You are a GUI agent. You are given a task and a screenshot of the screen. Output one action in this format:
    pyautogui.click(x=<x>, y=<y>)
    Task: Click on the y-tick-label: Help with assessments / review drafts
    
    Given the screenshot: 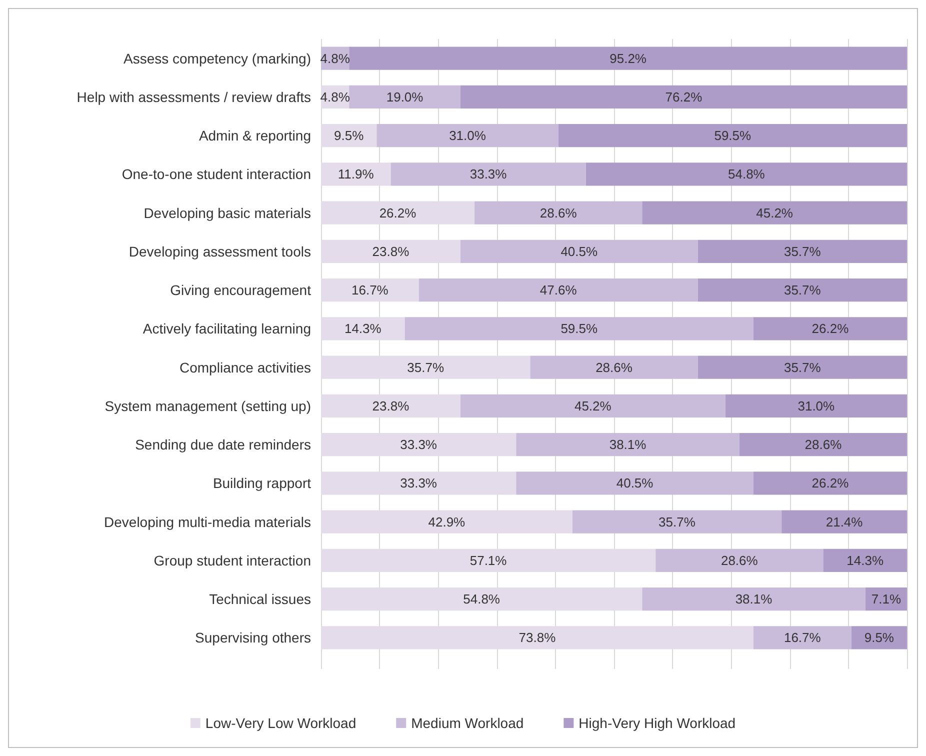 What is the action you would take?
    pyautogui.click(x=193, y=96)
    